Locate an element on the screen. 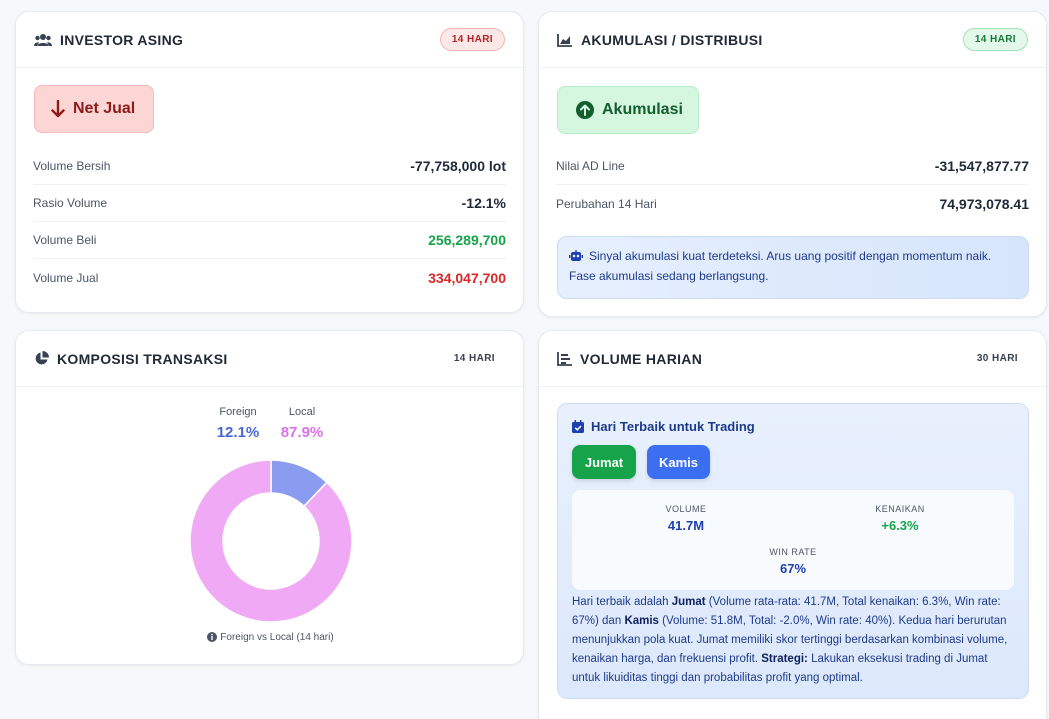 The height and width of the screenshot is (719, 1049). legend-label: Foreign is located at coordinates (238, 412).